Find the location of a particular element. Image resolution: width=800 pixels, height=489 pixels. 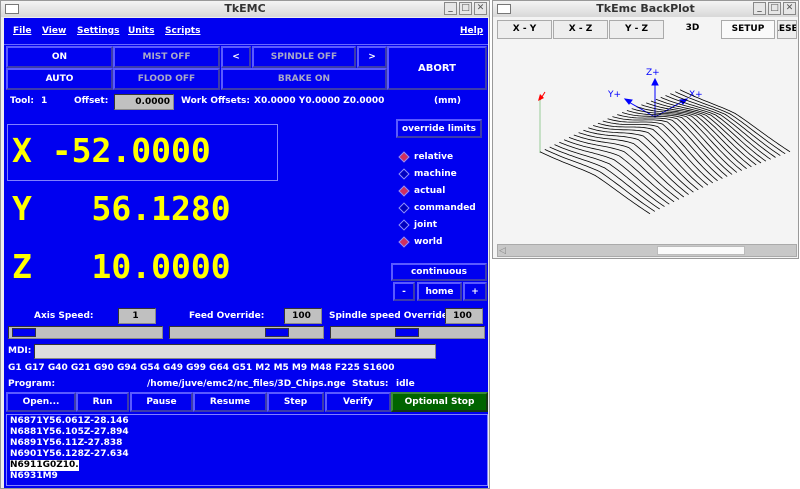

menu-units: Units is located at coordinates (141, 31).